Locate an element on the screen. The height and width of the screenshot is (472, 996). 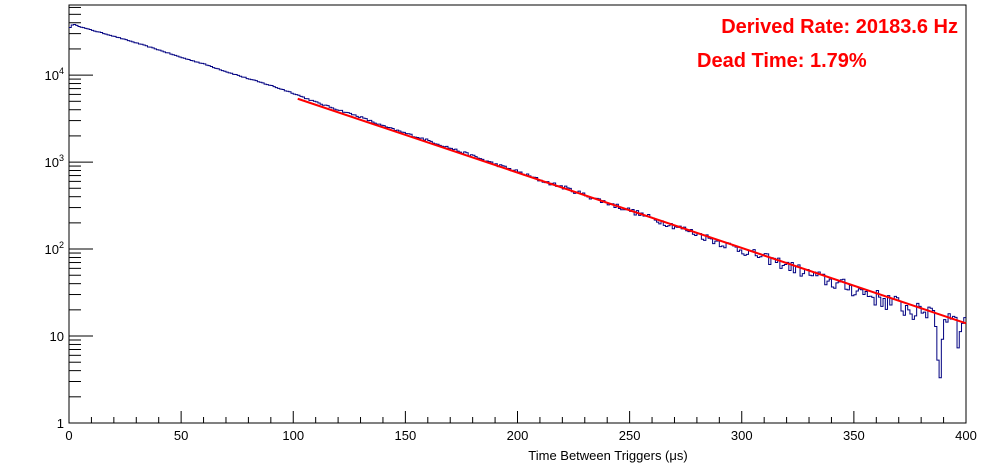
y-tick-label: 10² is located at coordinates (54, 248).